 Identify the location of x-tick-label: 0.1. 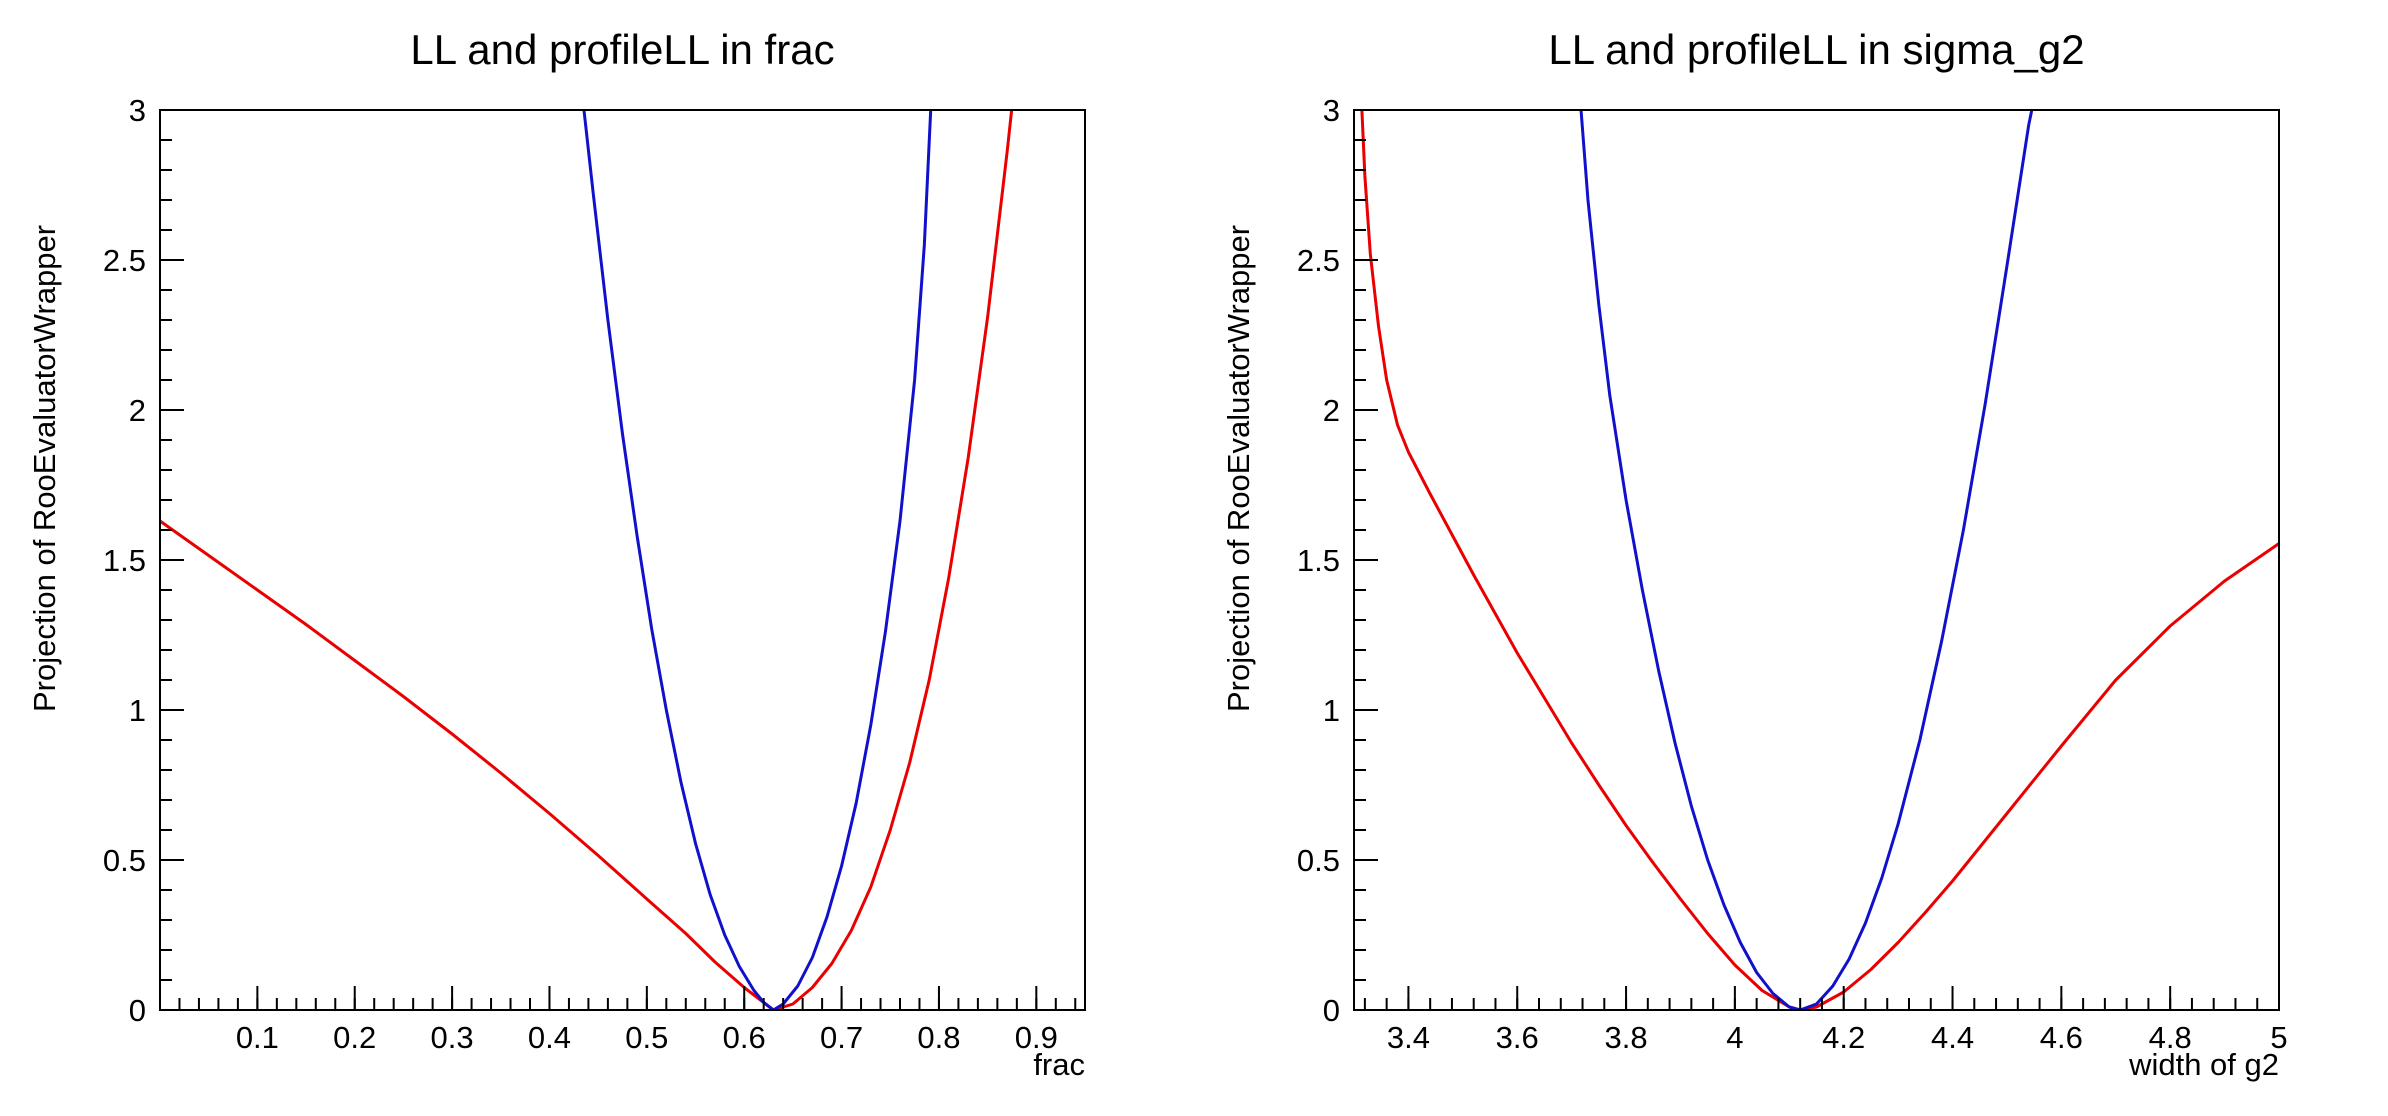
(257, 1037).